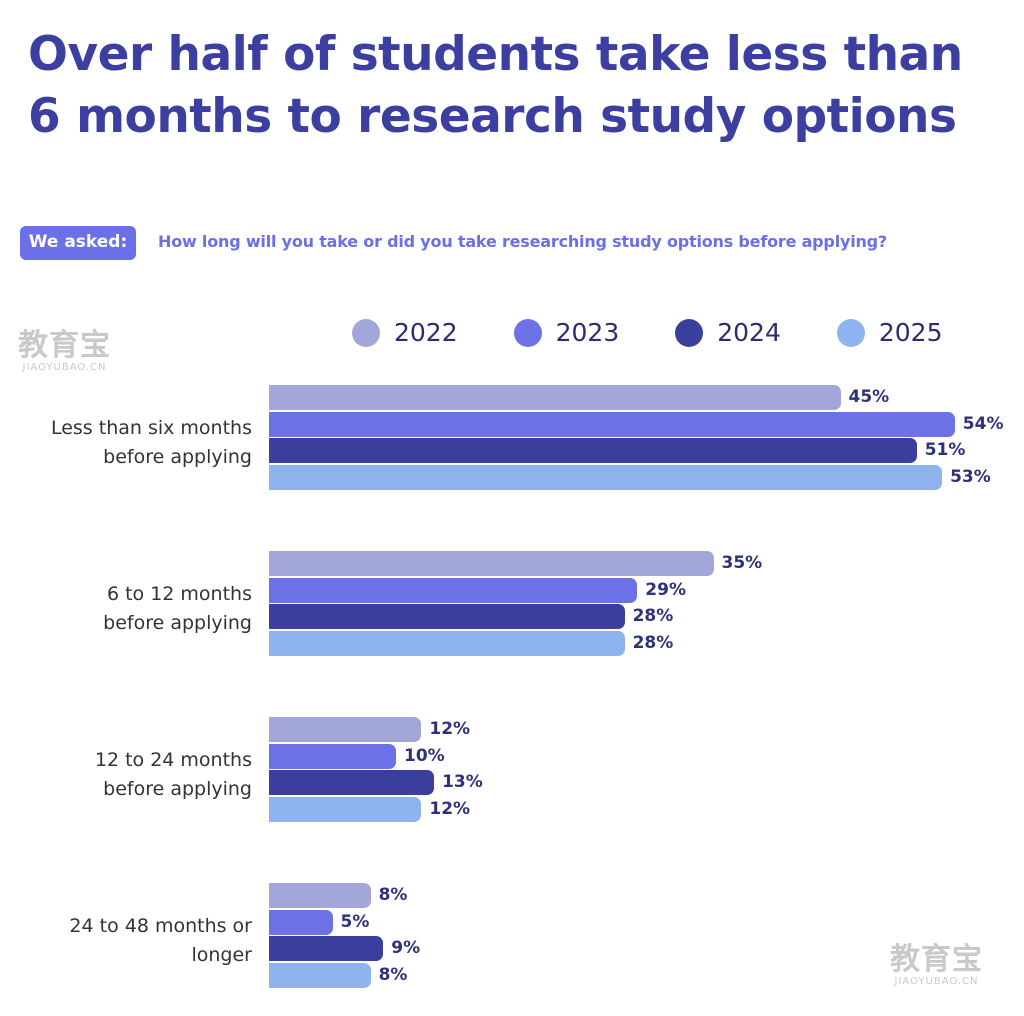  I want to click on bar-value-label: 35%, so click(742, 563).